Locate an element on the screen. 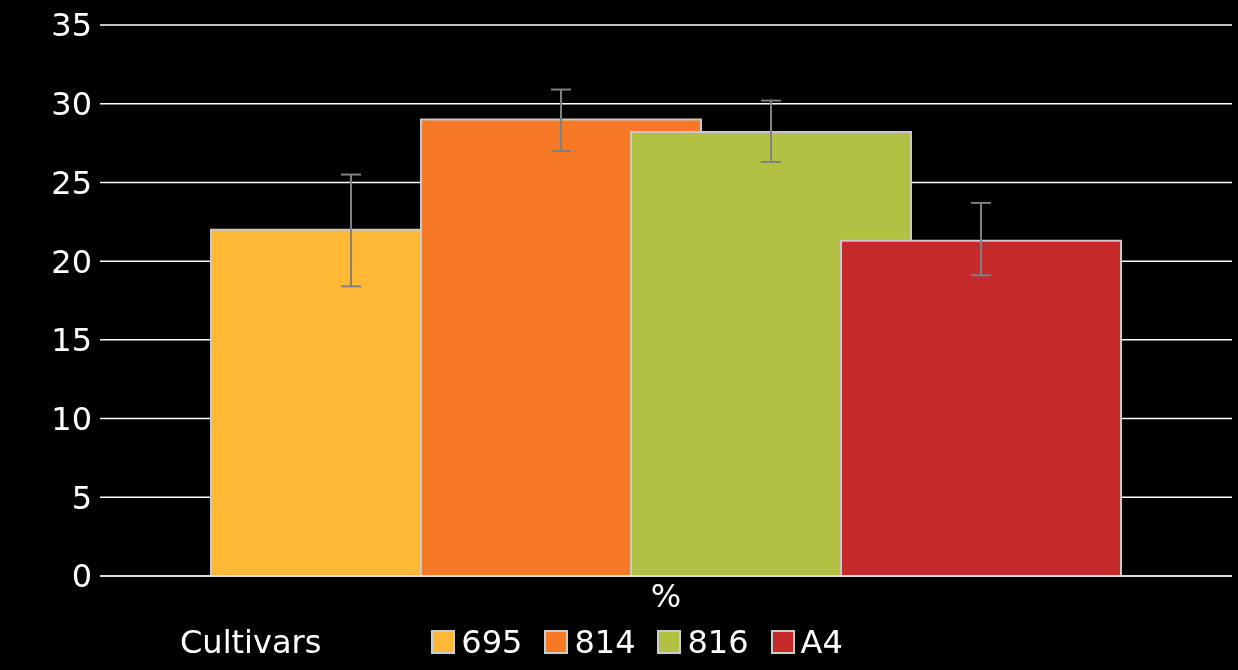 The image size is (1238, 670). y-tick-label: 20 is located at coordinates (71, 261).